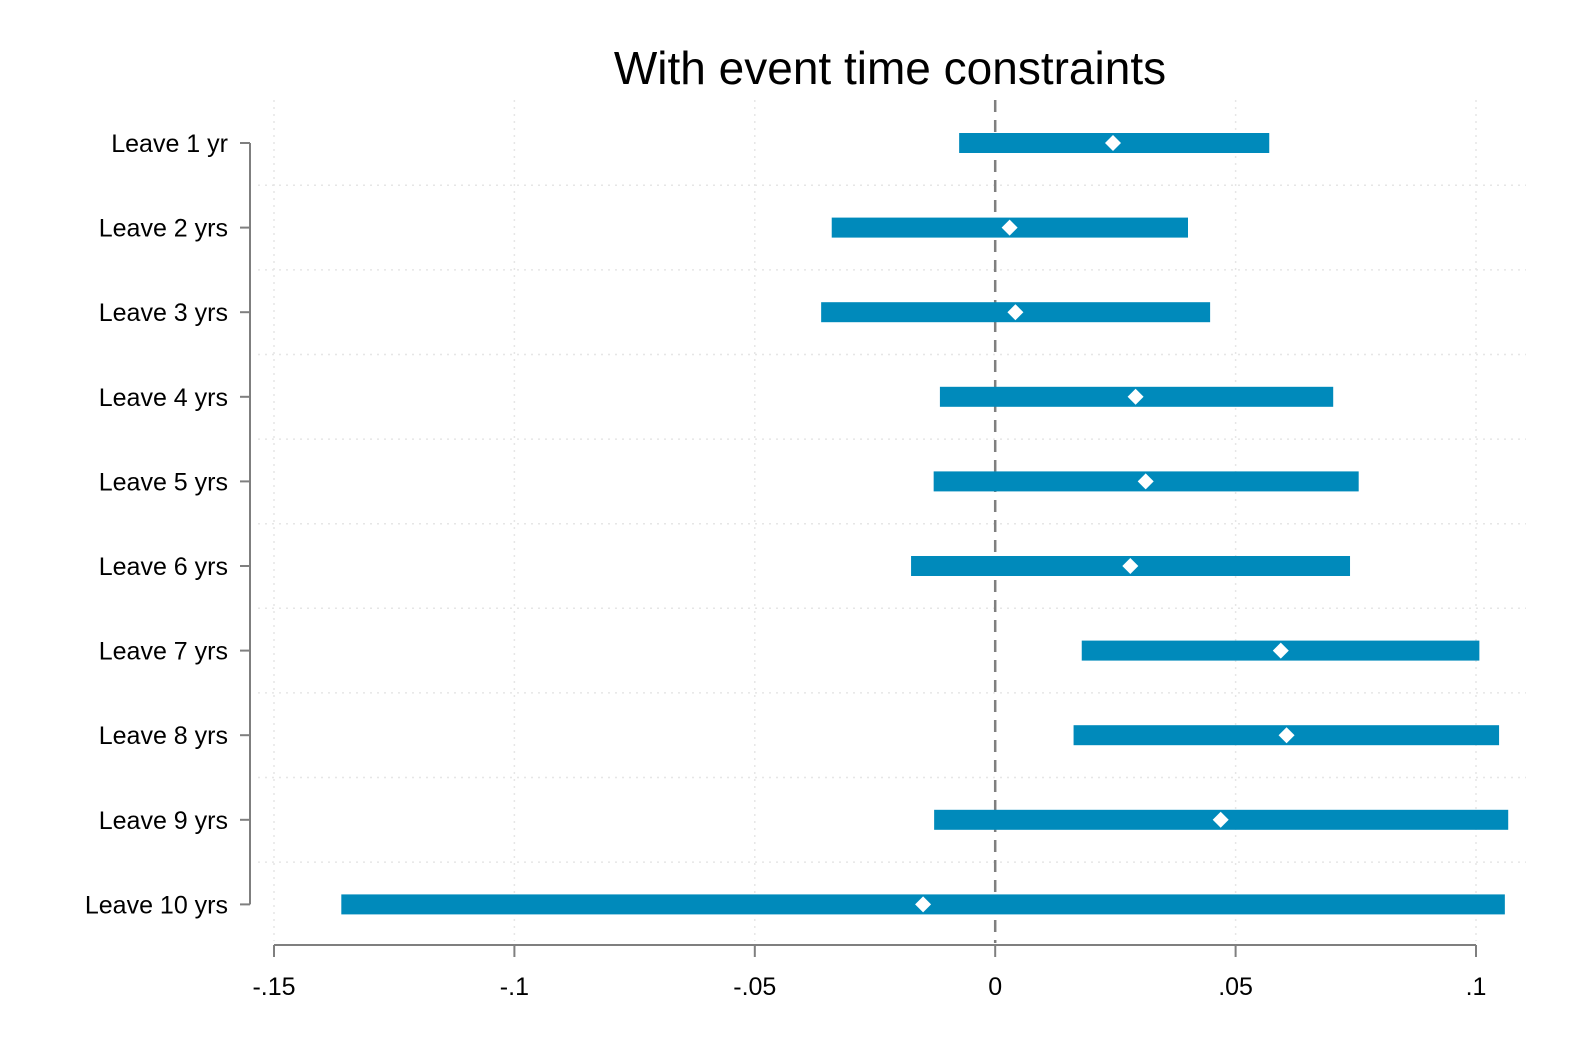  I want to click on x-tick-label: 0, so click(995, 987).